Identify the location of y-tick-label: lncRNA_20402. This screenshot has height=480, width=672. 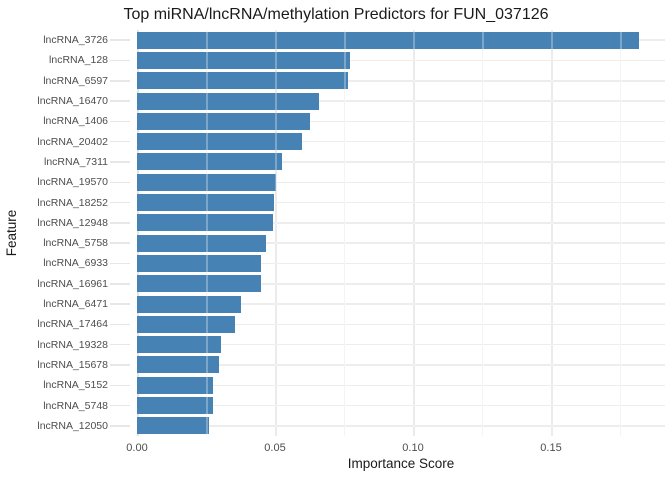
(72, 141).